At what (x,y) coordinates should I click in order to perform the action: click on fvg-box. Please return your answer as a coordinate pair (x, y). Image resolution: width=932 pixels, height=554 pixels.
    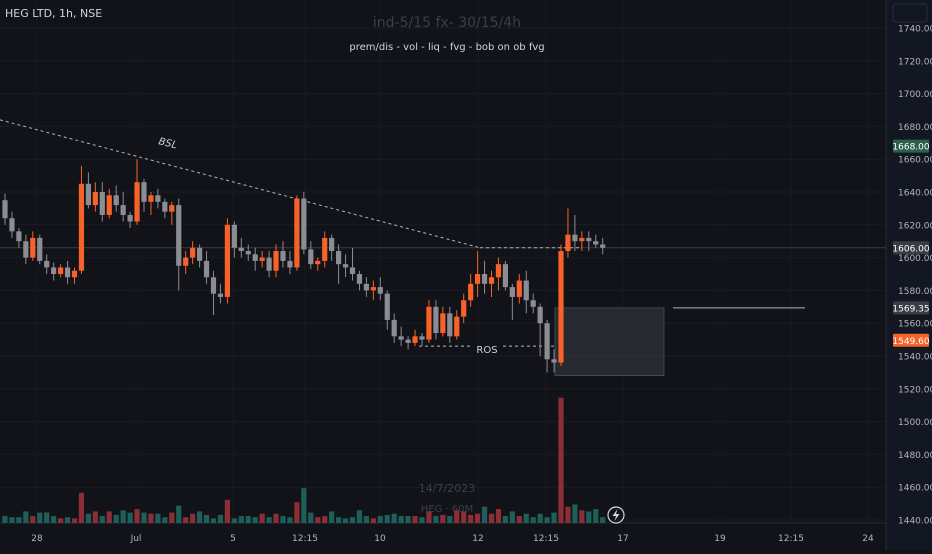
    Looking at the image, I should click on (609, 341).